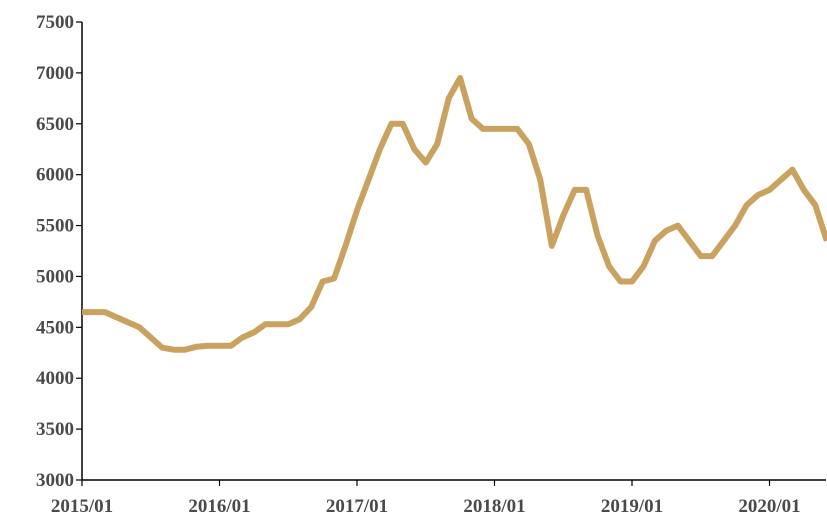  I want to click on y-tick-label: 7500, so click(55, 22).